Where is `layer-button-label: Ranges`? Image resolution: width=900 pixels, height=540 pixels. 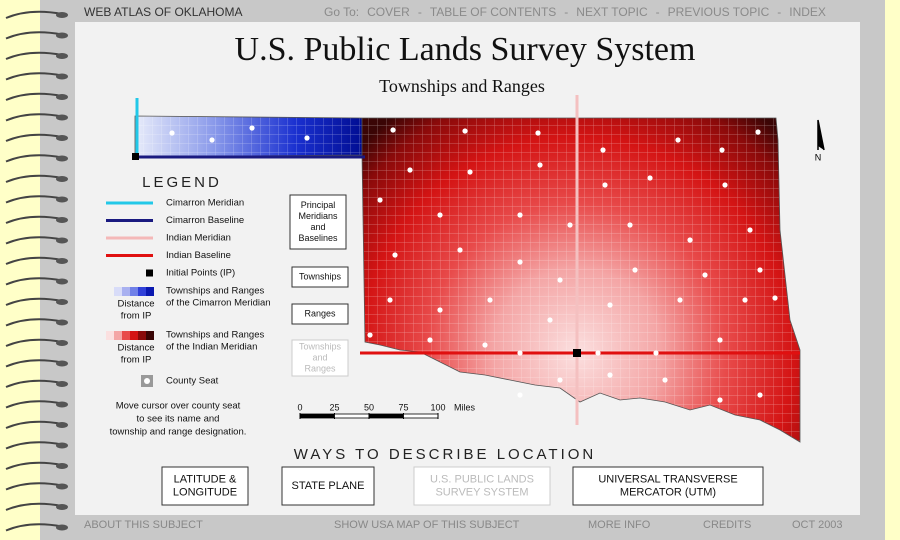 layer-button-label: Ranges is located at coordinates (320, 313).